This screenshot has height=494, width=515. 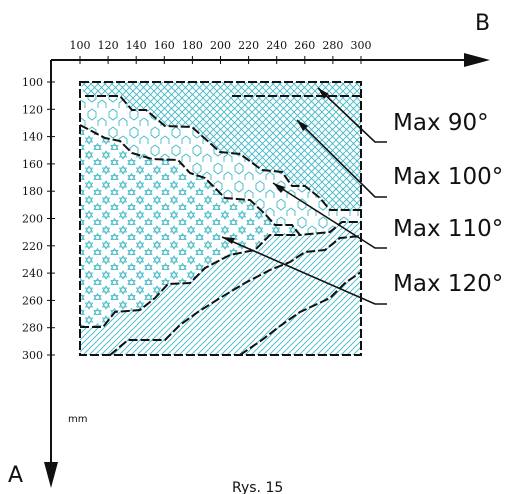 What do you see at coordinates (32, 191) in the screenshot?
I see `left-tick-label: 180` at bounding box center [32, 191].